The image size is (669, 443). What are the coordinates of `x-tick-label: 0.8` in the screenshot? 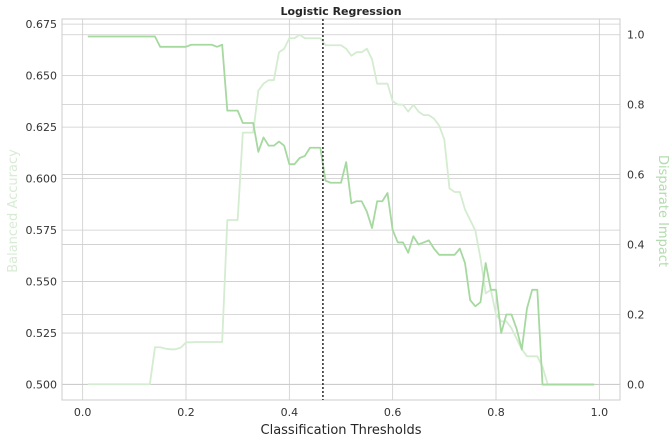 It's located at (496, 412).